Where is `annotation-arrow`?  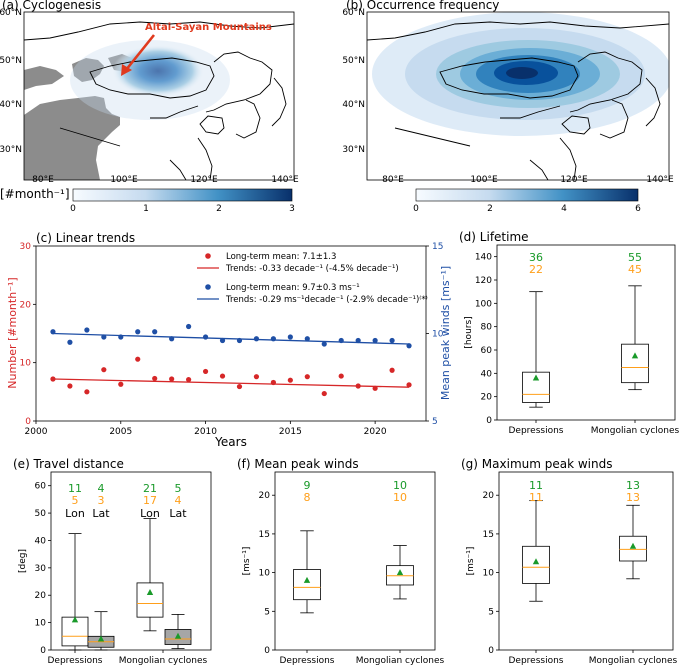 annotation-arrow is located at coordinates (140, 52).